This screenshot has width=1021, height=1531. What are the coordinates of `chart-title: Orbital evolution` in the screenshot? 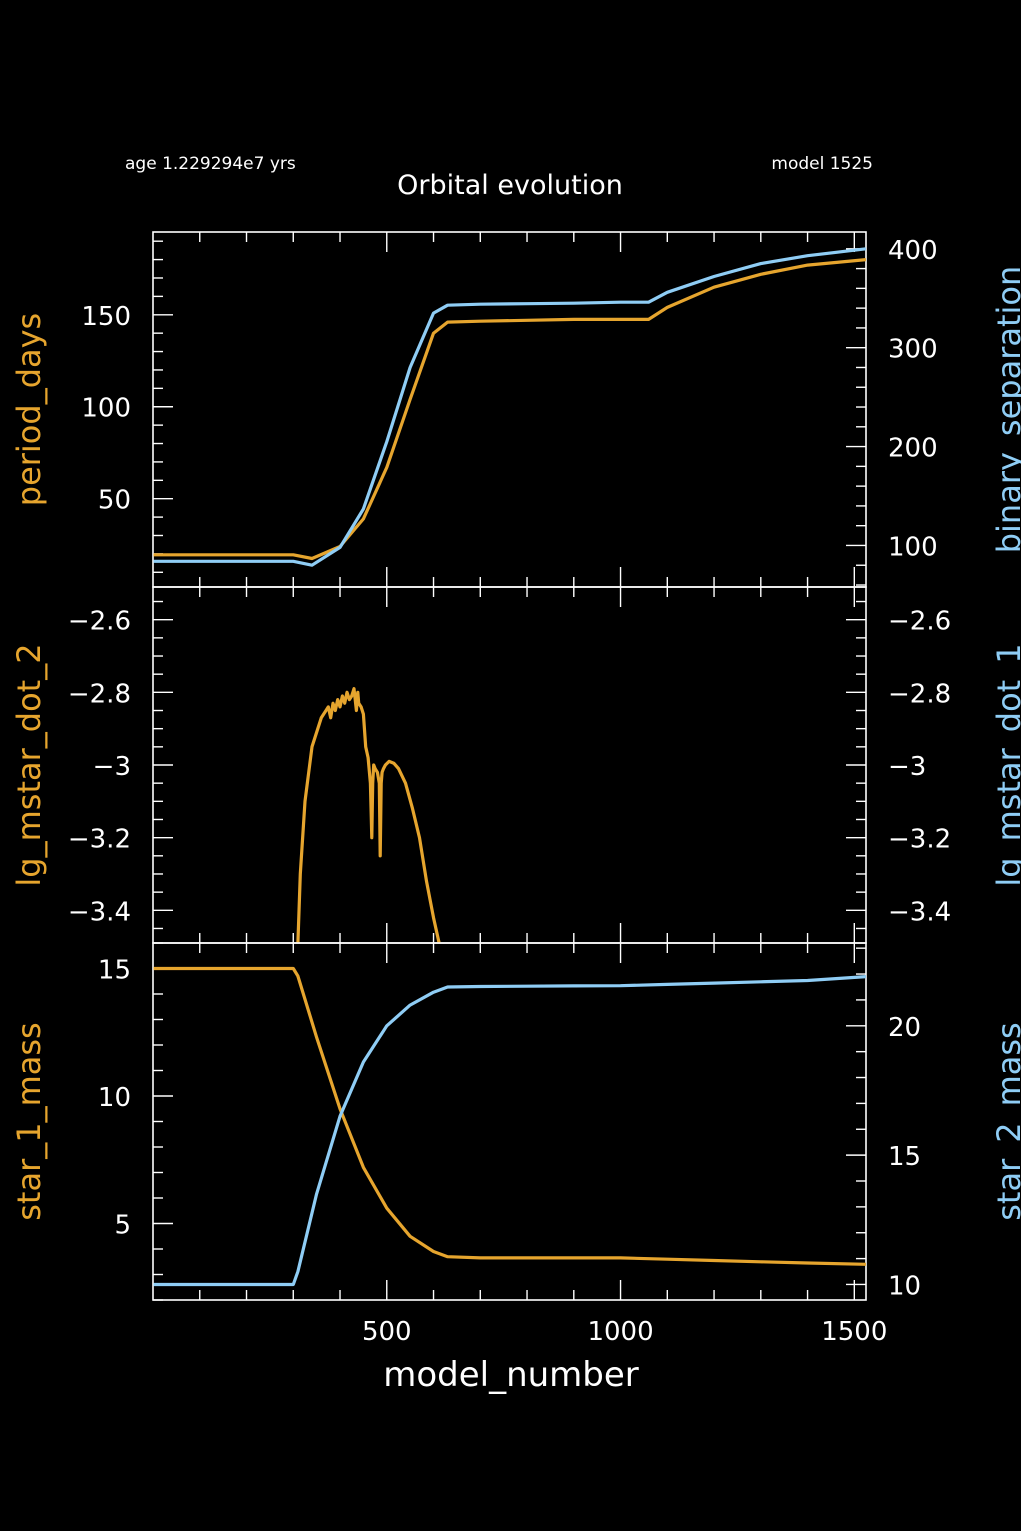 It's located at (510, 185).